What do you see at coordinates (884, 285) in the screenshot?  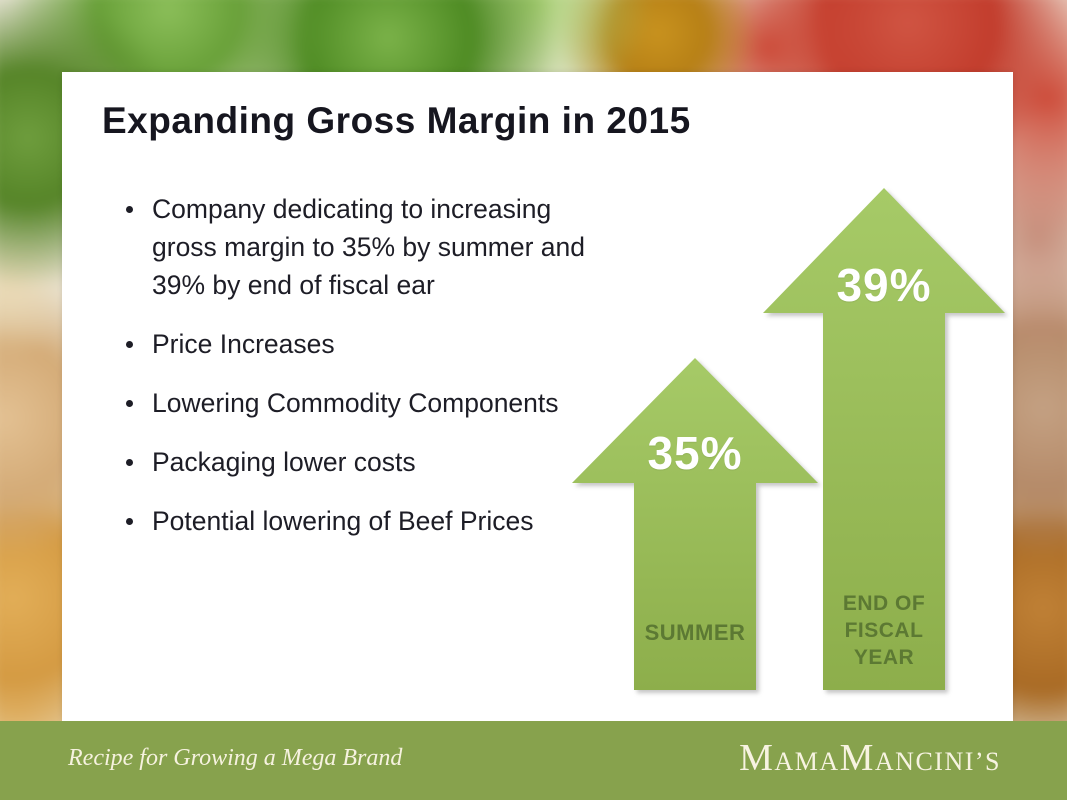 I see `margin-value-end-of-fiscal-year: 39%` at bounding box center [884, 285].